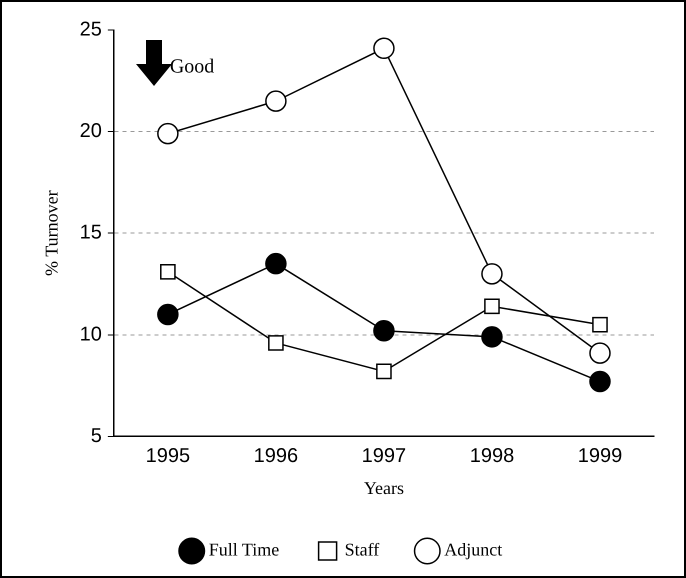 The width and height of the screenshot is (686, 578). I want to click on x-tick-label: 1997, so click(384, 455).